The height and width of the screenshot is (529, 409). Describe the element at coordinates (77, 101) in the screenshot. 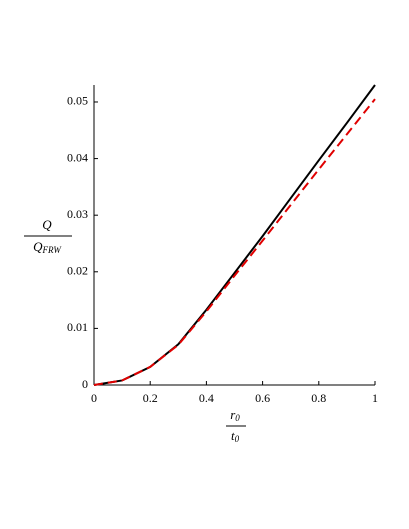

I see `y-tick-label: 0.05` at that location.